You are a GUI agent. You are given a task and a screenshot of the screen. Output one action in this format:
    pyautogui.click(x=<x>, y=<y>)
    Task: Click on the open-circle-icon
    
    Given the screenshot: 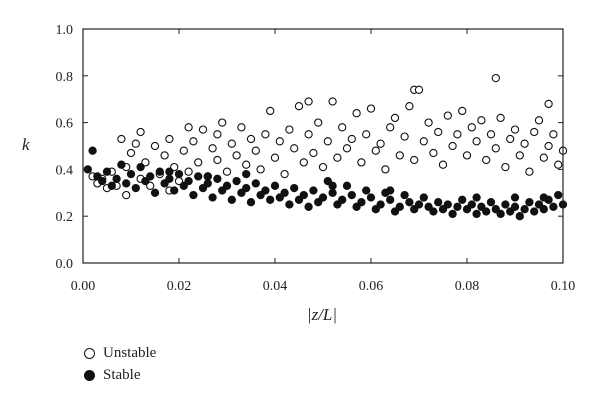 What is the action you would take?
    pyautogui.click(x=89, y=353)
    